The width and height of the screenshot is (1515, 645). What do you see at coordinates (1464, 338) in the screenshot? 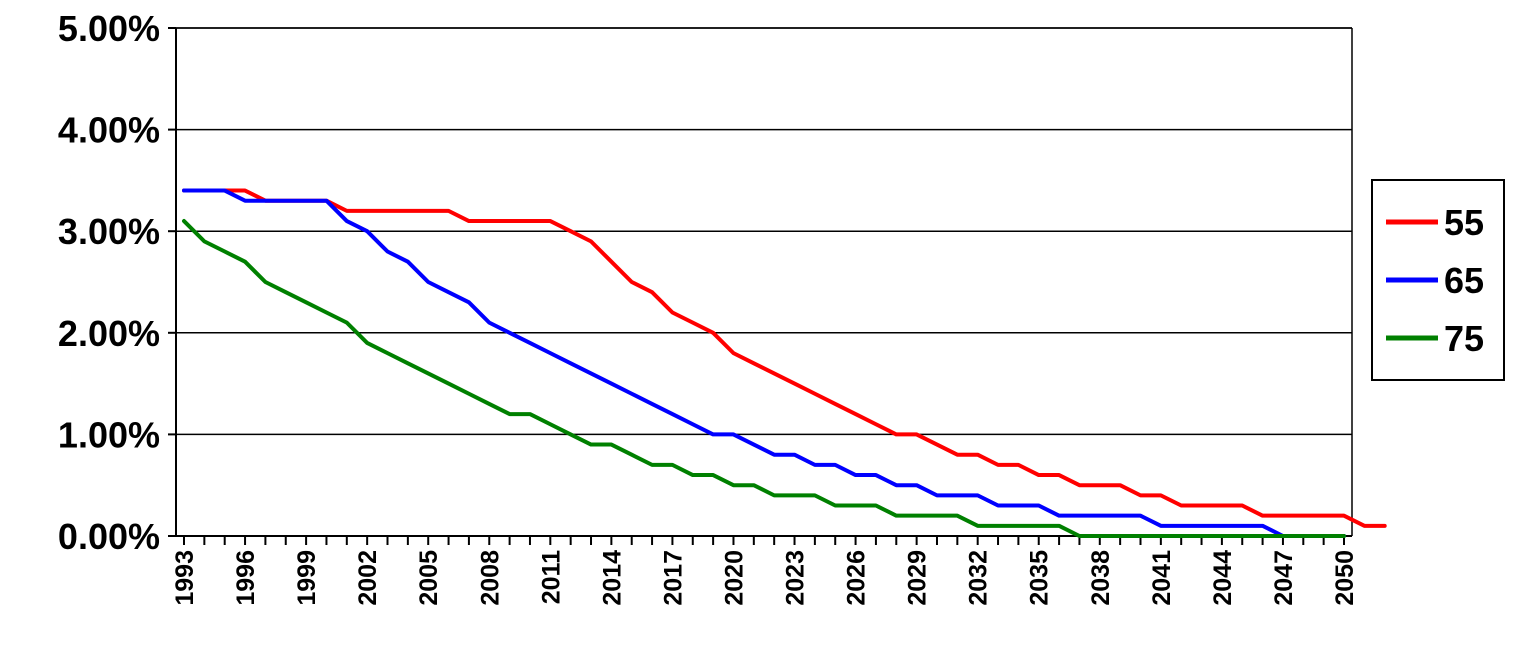
I see `legend-label-75: 75` at bounding box center [1464, 338].